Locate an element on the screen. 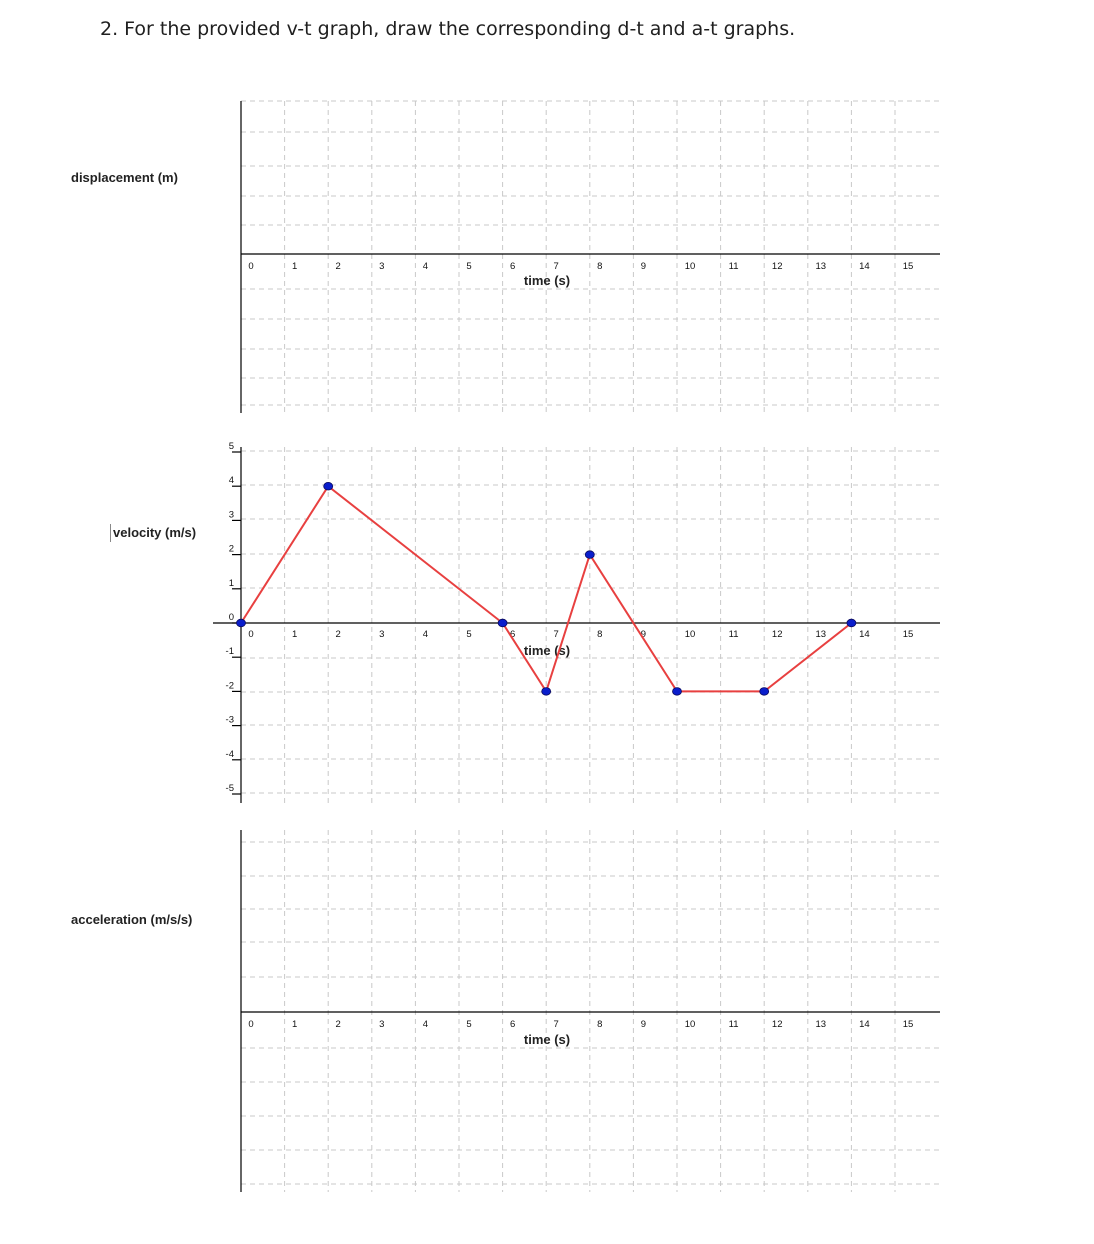  x-tick-label-0-12: 12 is located at coordinates (777, 266).